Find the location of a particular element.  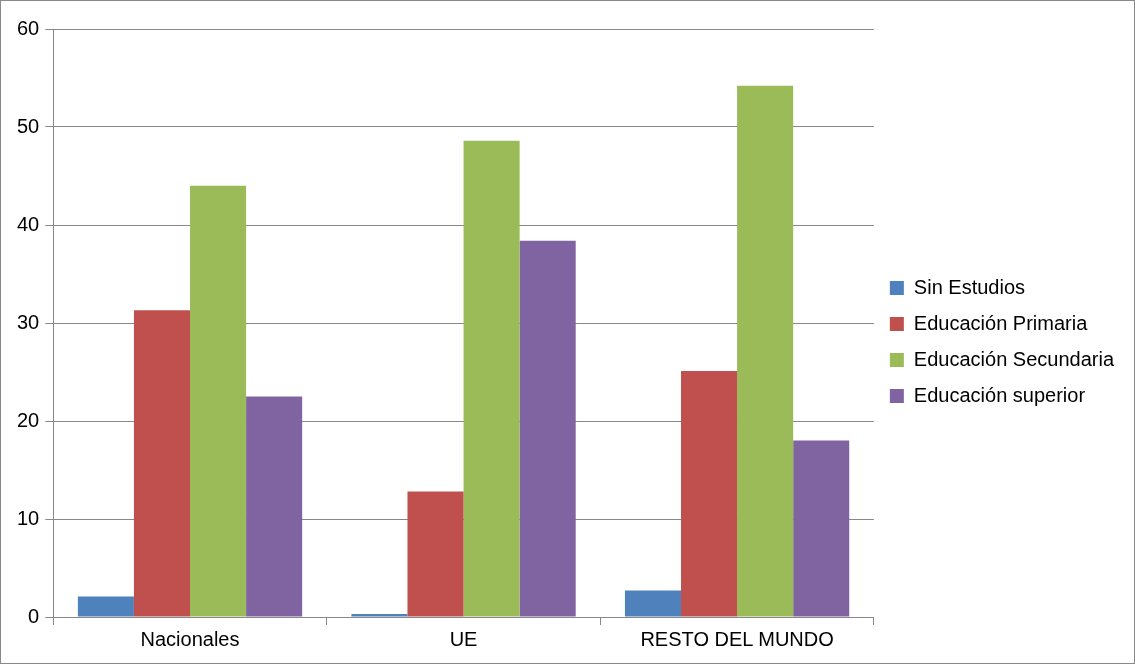

y-tick-label: 50 is located at coordinates (28, 125).